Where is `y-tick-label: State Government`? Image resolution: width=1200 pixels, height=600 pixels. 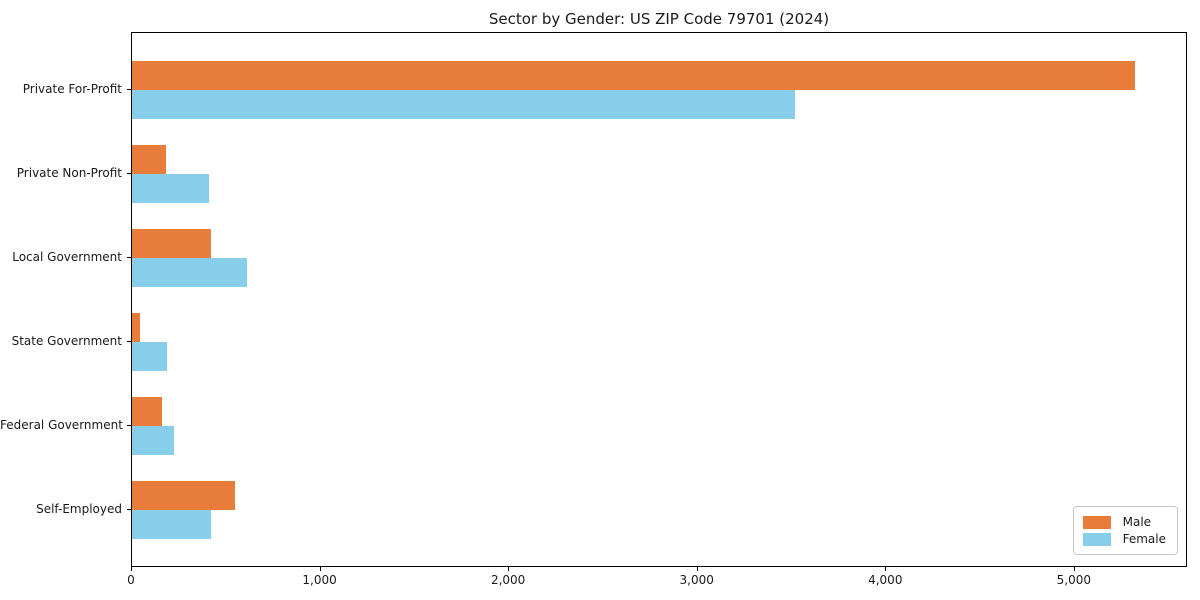 y-tick-label: State Government is located at coordinates (66, 340).